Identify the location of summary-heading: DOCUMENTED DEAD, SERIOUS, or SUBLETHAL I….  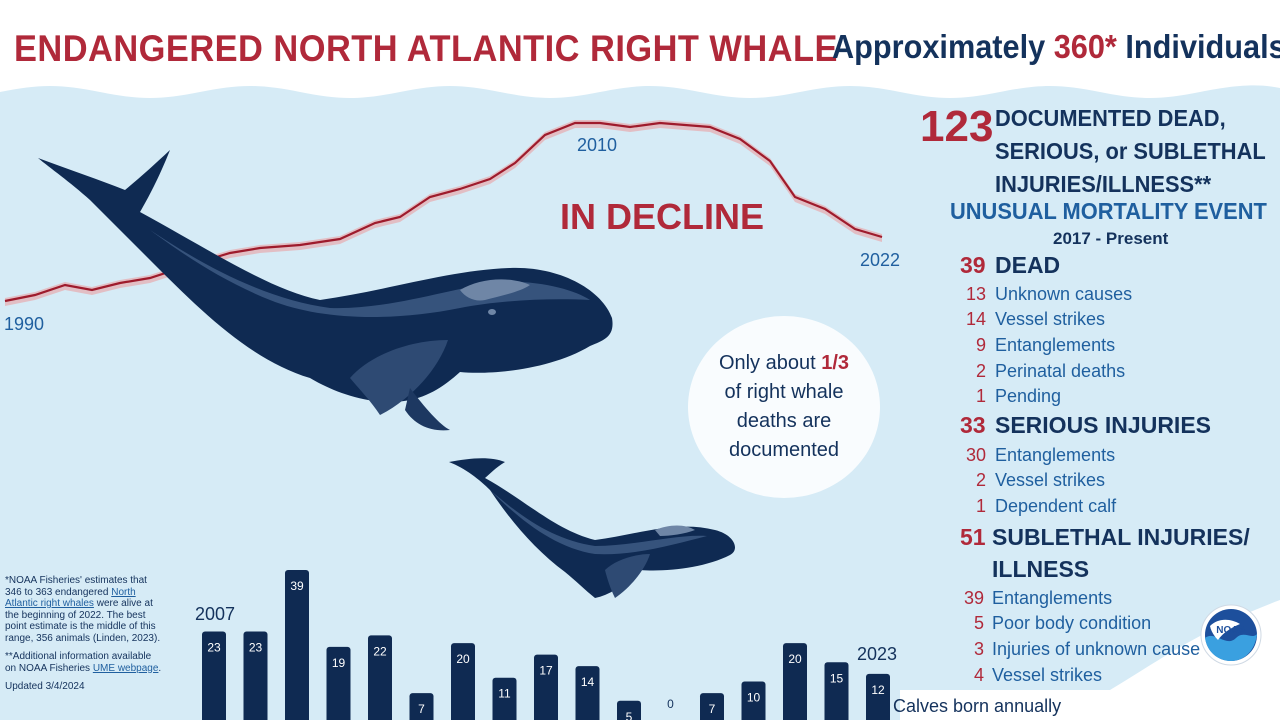
(1130, 151).